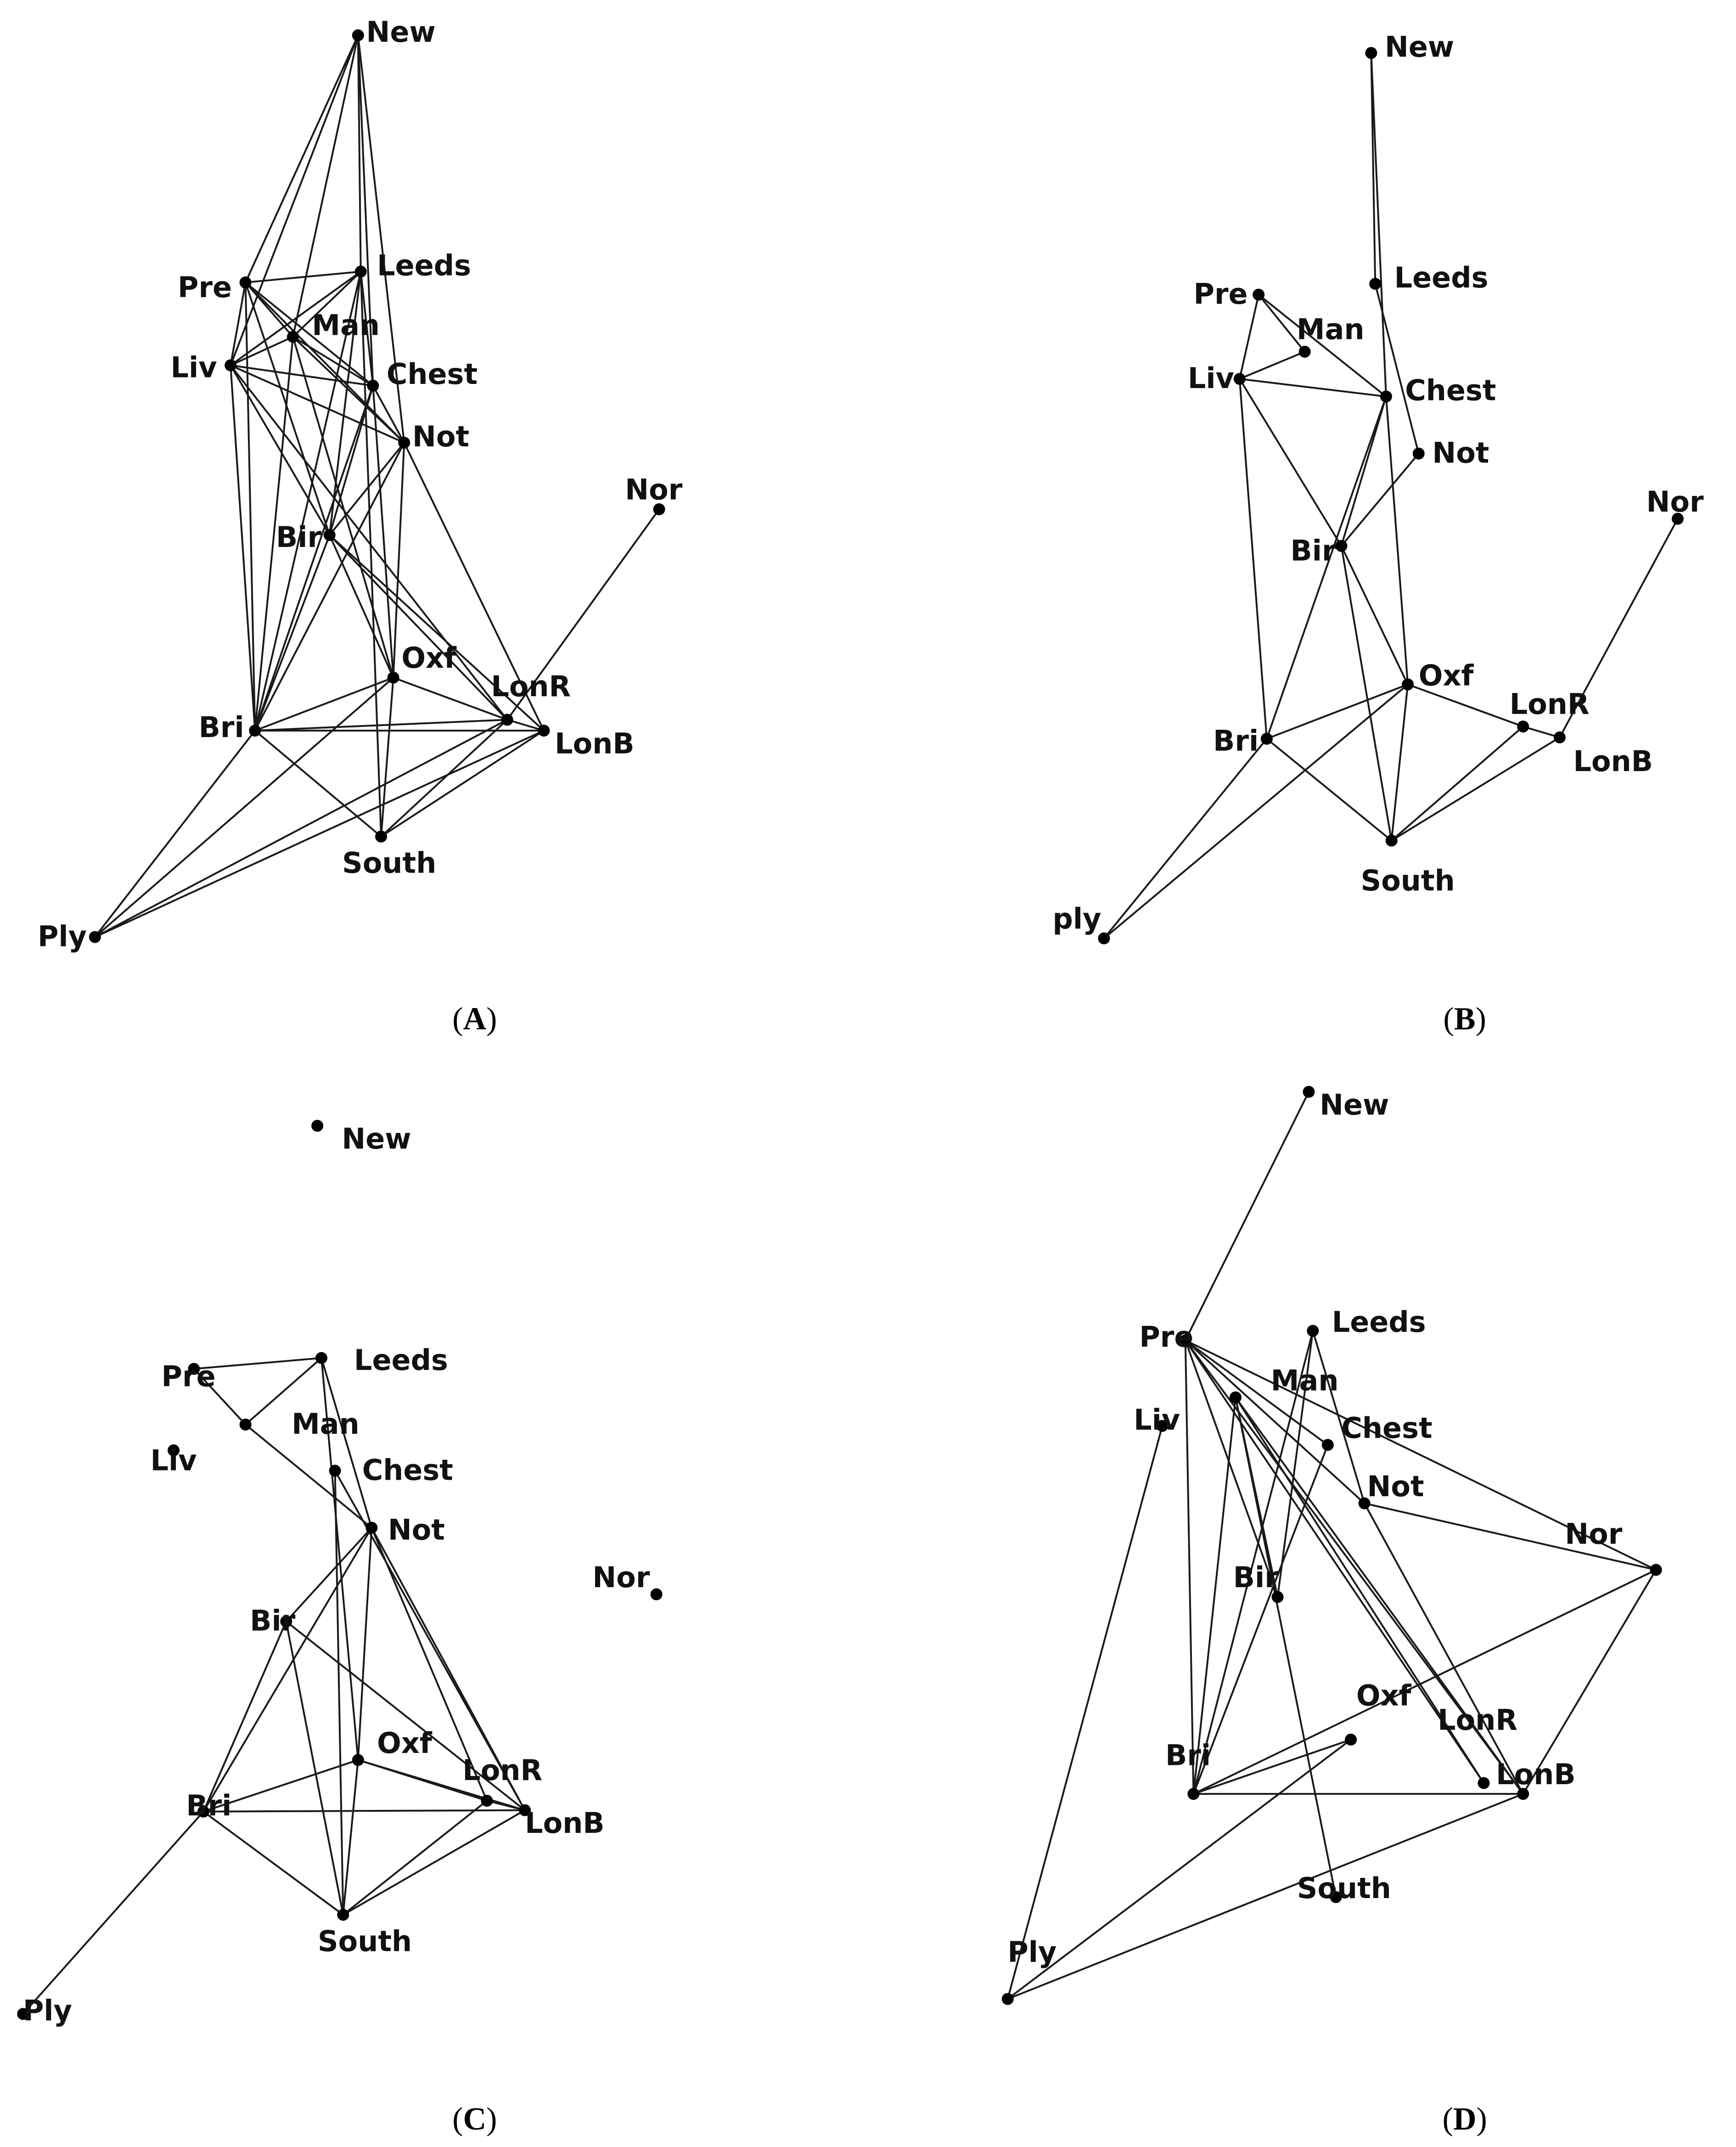 This screenshot has width=1736, height=2147. What do you see at coordinates (1441, 277) in the screenshot?
I see `node-label-leeds: Leeds` at bounding box center [1441, 277].